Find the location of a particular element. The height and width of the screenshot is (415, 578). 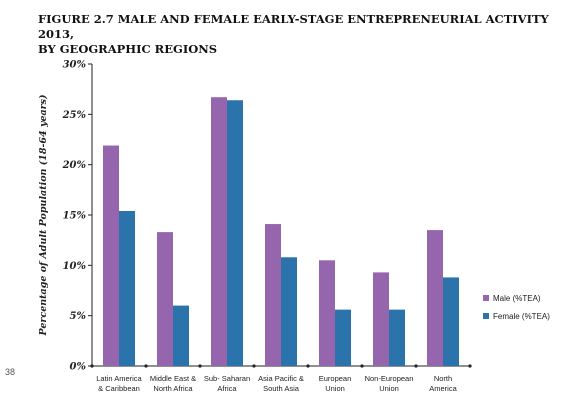

category-label: Asia Pacific & South Asia is located at coordinates (281, 383).